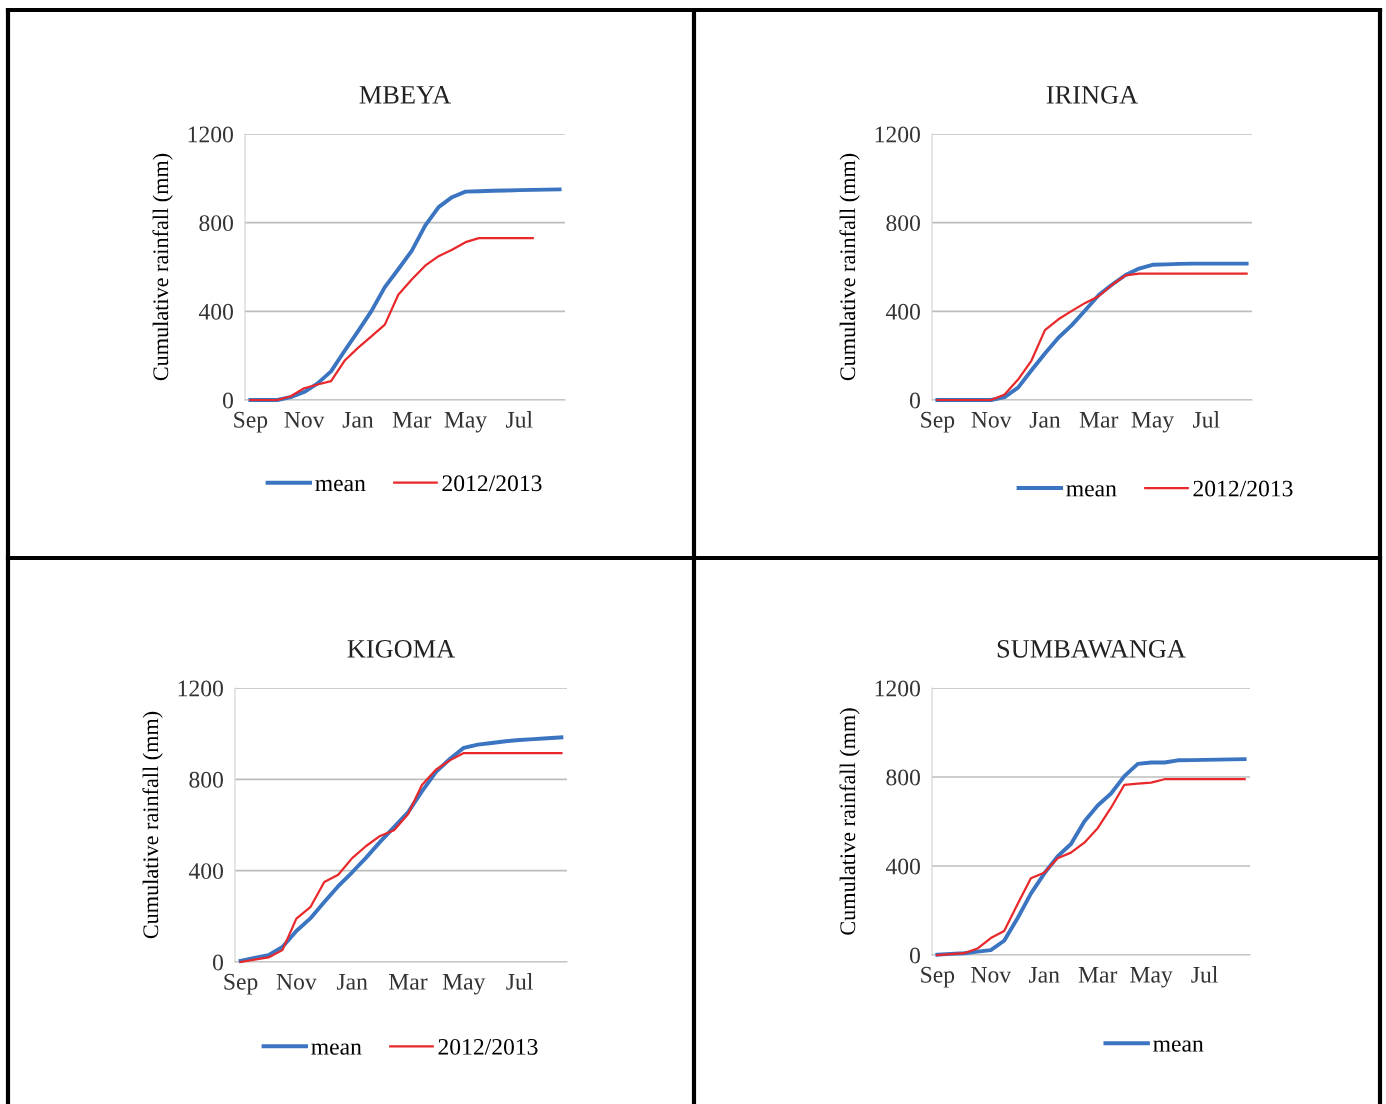 The image size is (1386, 1104). Describe the element at coordinates (401, 648) in the screenshot. I see `chart-title: KIGOMA` at that location.